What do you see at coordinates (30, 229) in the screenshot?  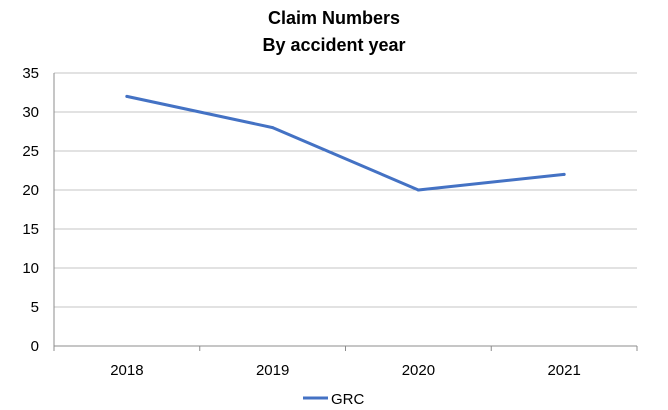 I see `y-tick-label: 15` at bounding box center [30, 229].